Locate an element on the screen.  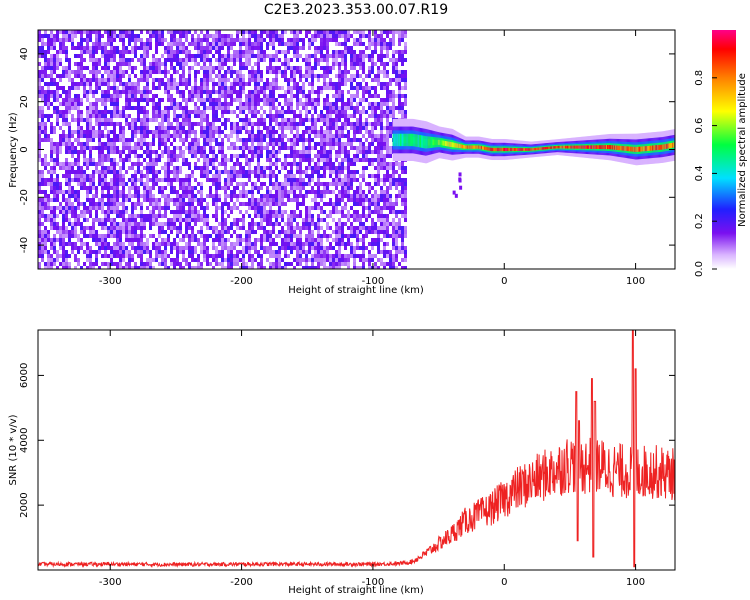
colorbar-tick-label: 0.0 is located at coordinates (699, 269).